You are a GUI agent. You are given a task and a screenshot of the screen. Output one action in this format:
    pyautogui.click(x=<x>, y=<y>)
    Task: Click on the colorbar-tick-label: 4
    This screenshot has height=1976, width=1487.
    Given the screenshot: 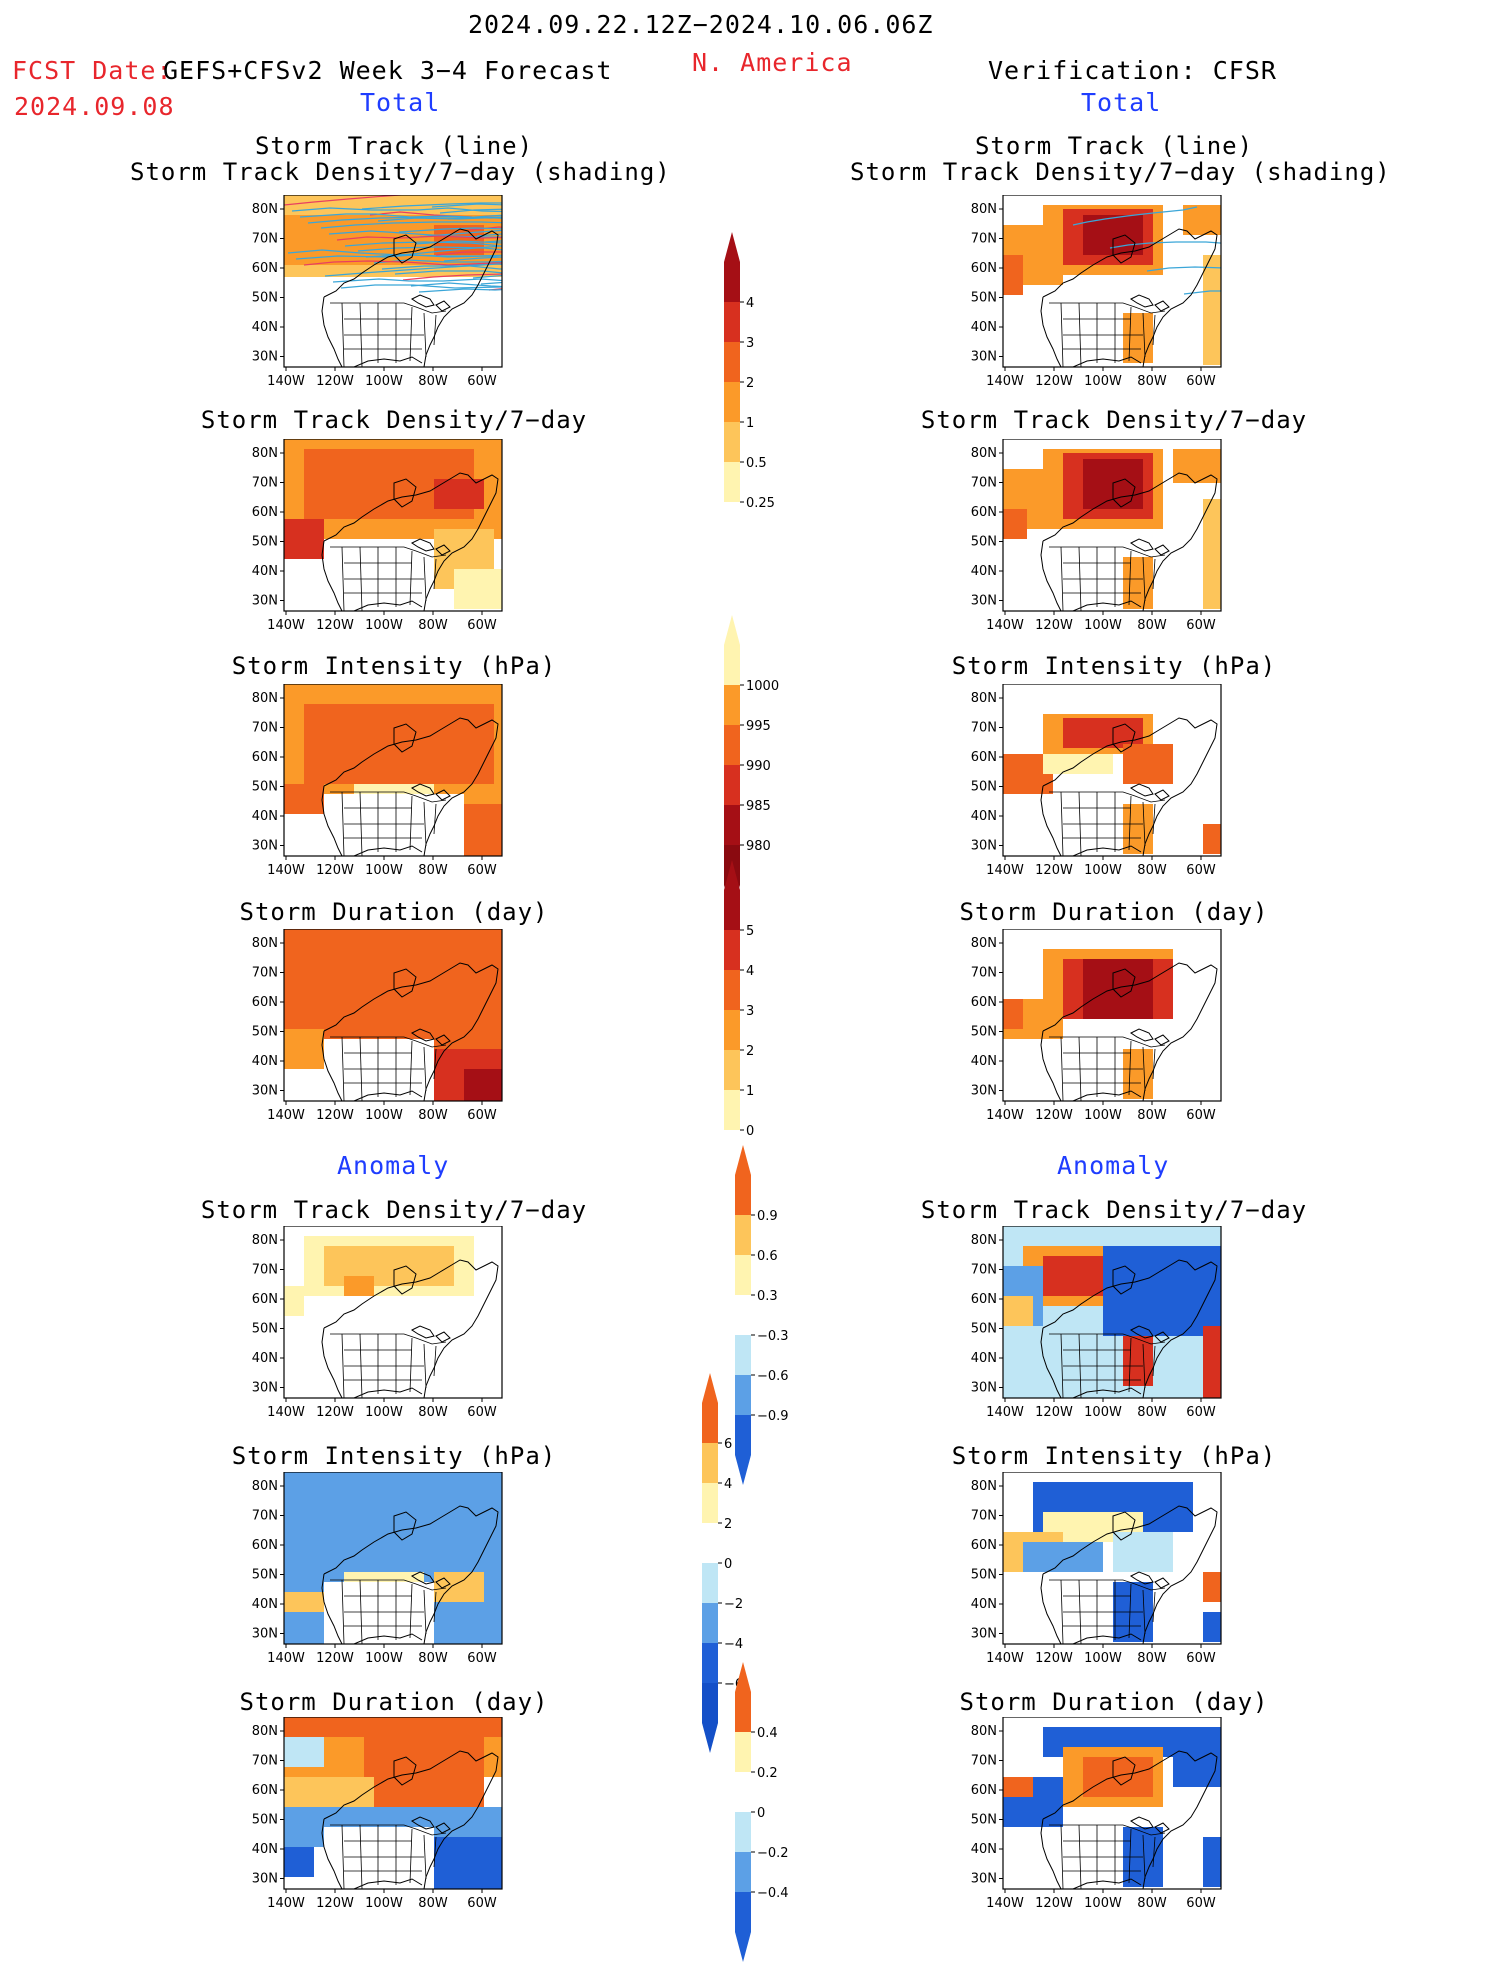 What is the action you would take?
    pyautogui.click(x=728, y=1484)
    